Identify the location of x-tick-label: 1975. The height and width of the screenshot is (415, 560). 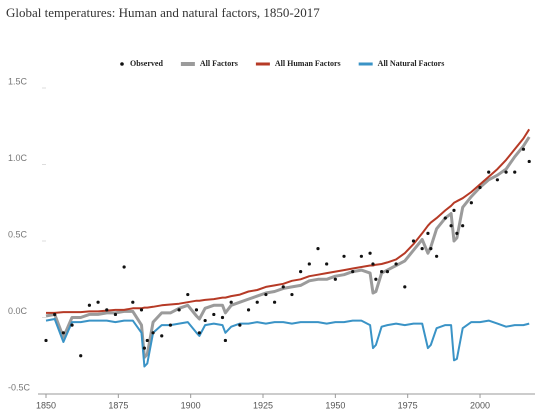
(408, 405).